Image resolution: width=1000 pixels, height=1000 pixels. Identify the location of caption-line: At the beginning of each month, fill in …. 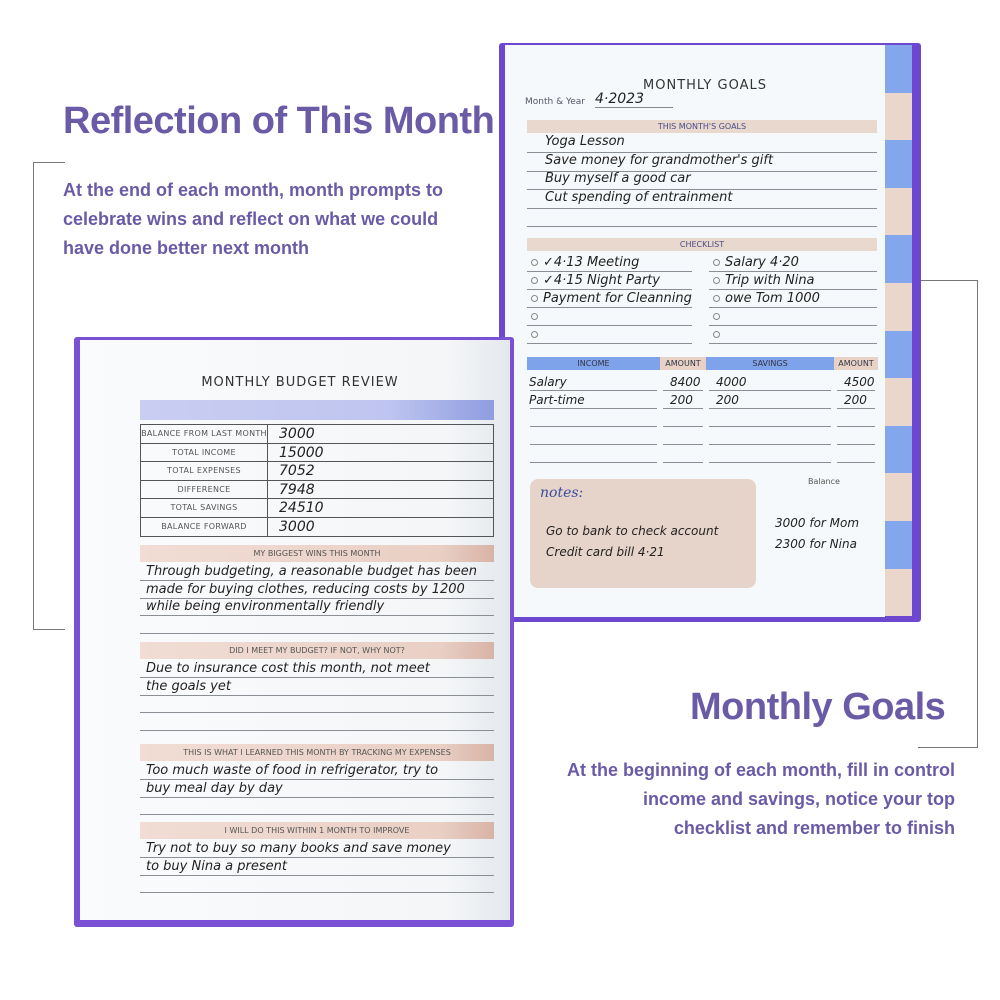
(761, 770).